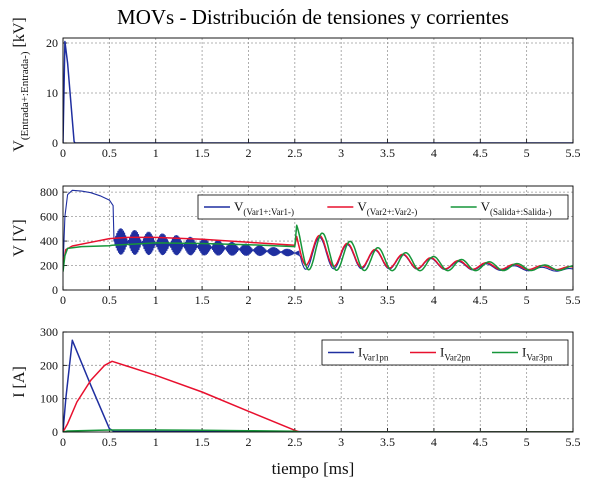 Image resolution: width=600 pixels, height=490 pixels. Describe the element at coordinates (387, 208) in the screenshot. I see `legend-label: V(Var2+:Var2-)` at that location.